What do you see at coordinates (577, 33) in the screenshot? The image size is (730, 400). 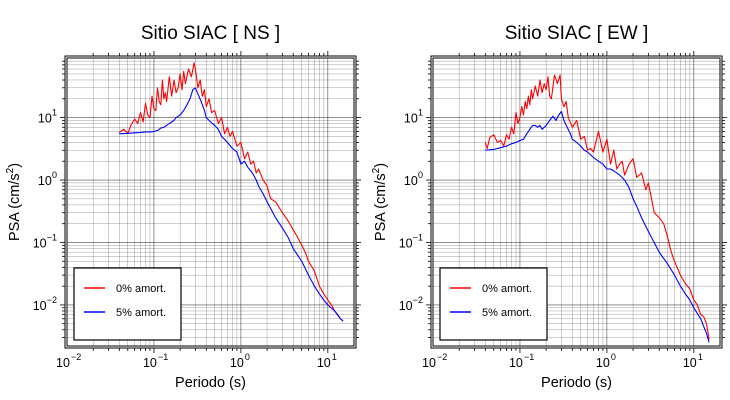 I see `chart-title: Sitio SIAC [ EW ]` at bounding box center [577, 33].